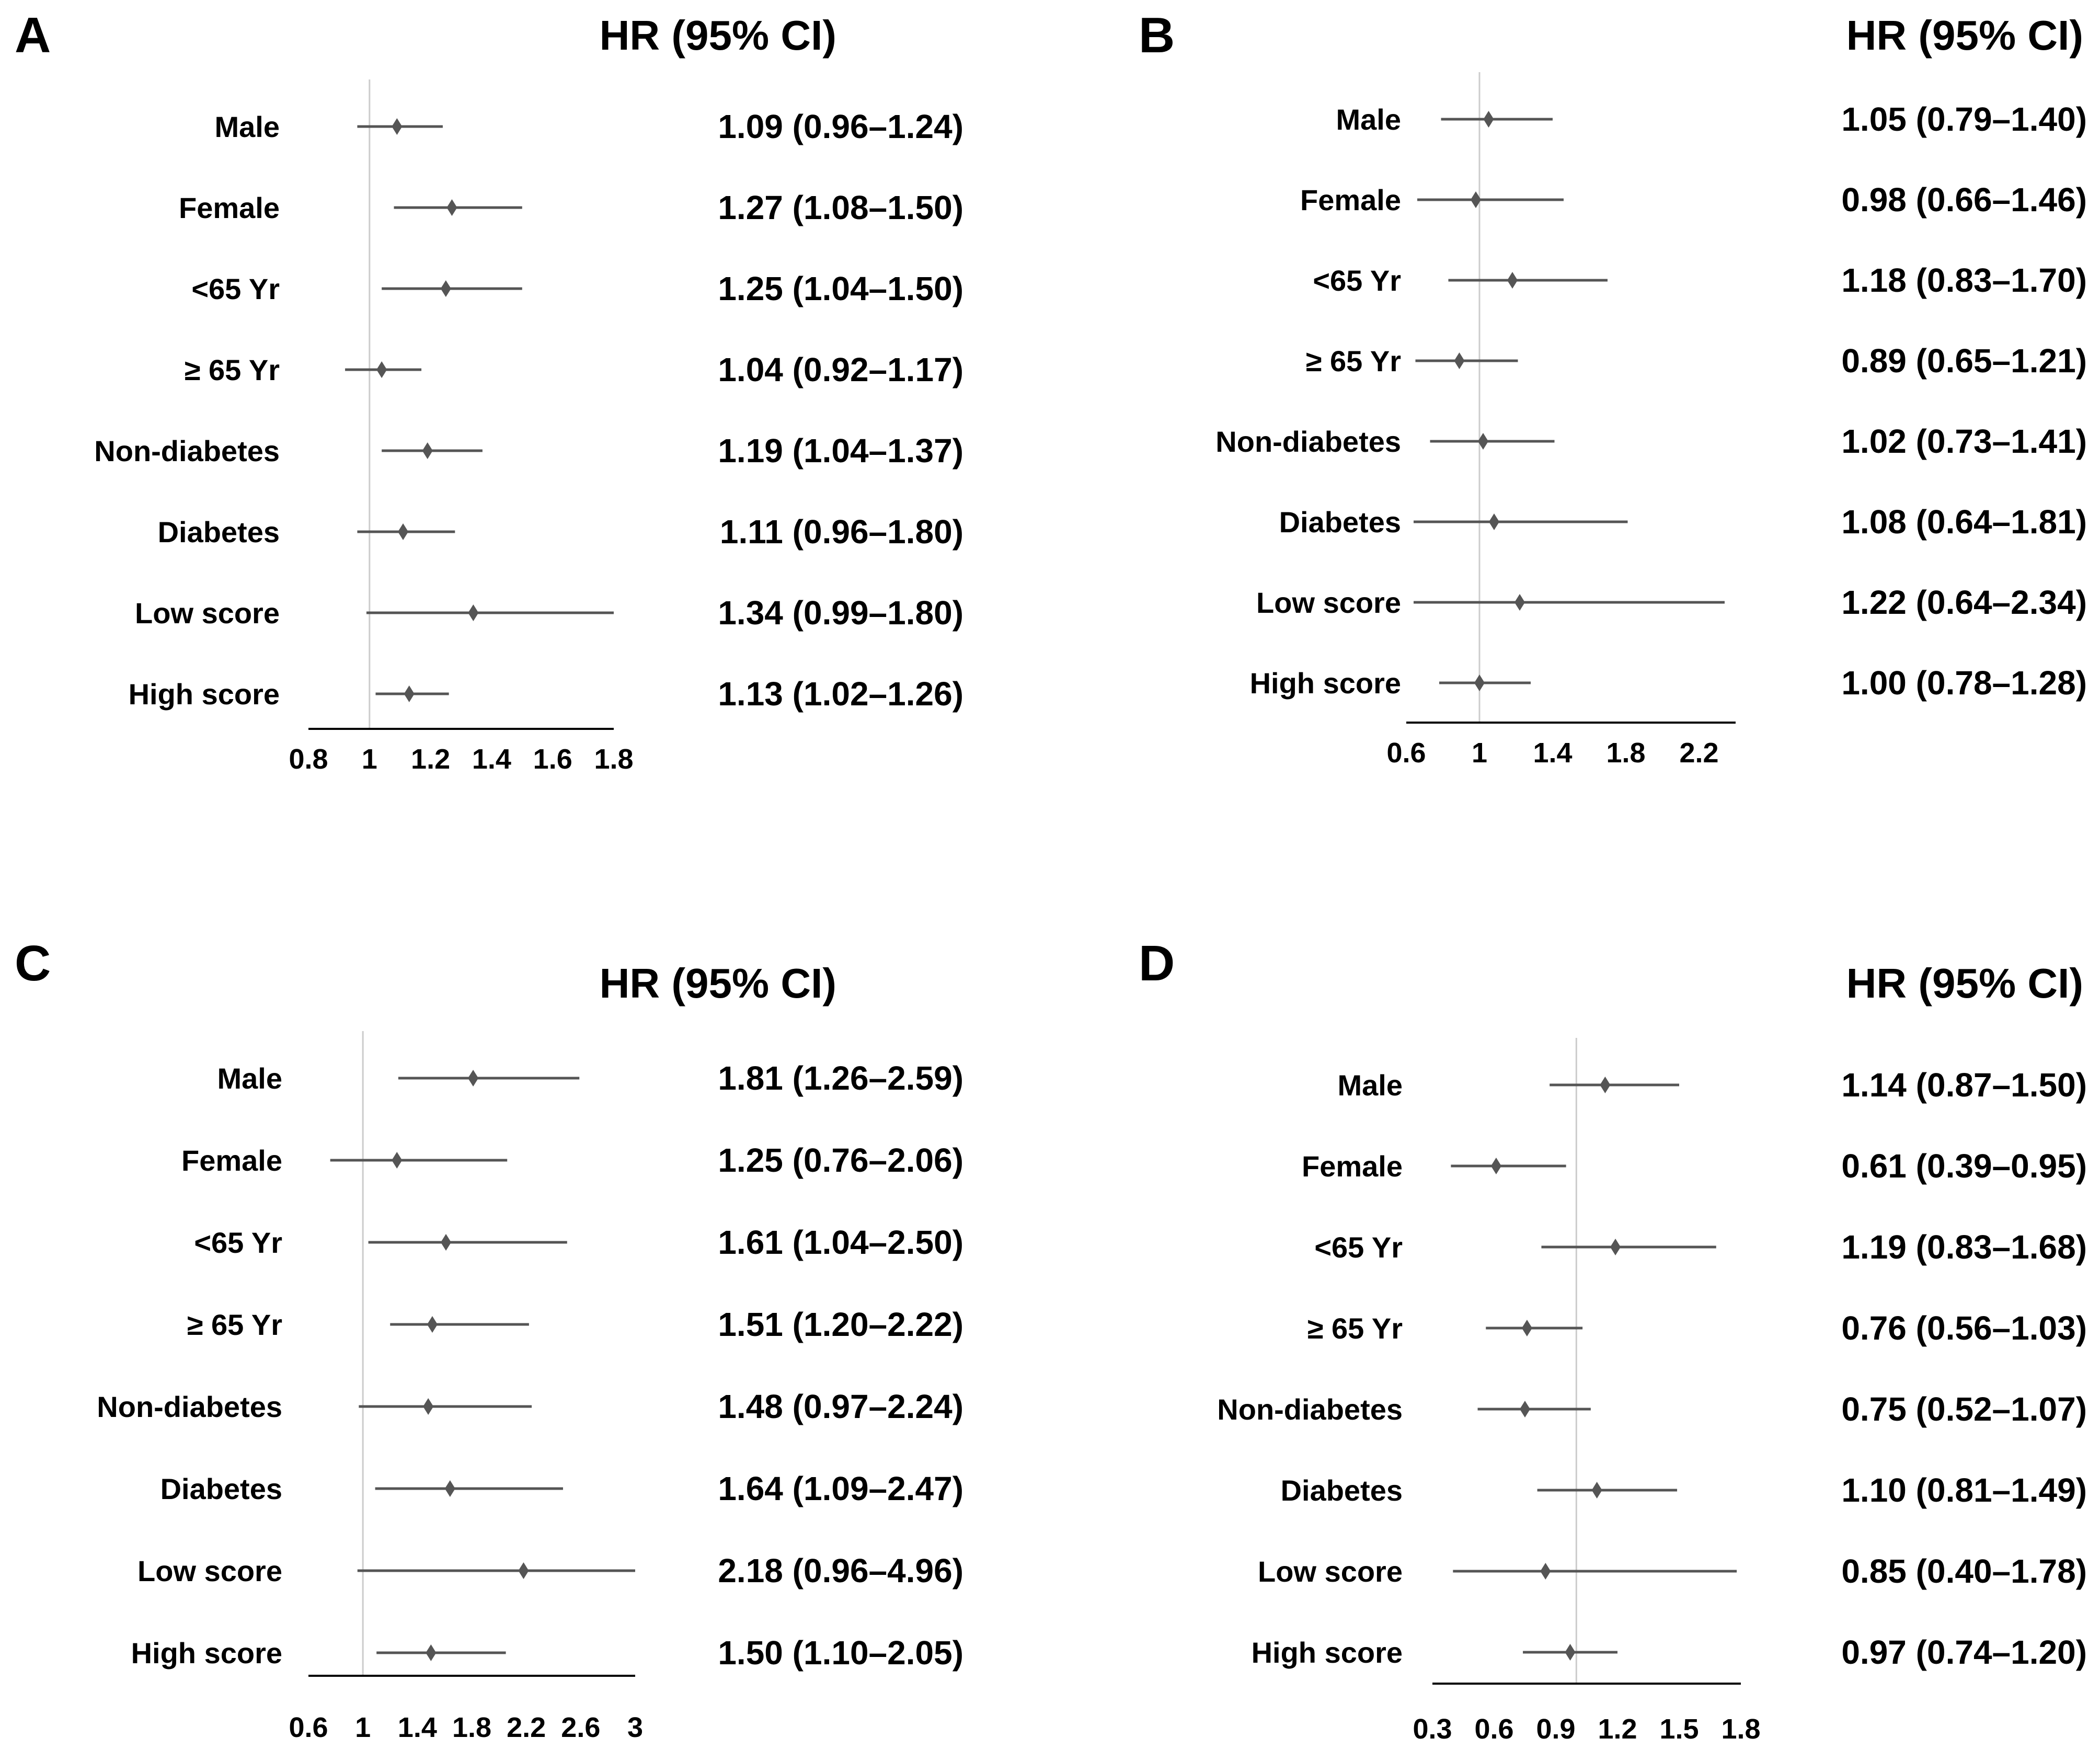 The width and height of the screenshot is (2100, 1761). I want to click on hr-ci-value: 1.64 (1.09–2.47), so click(840, 1488).